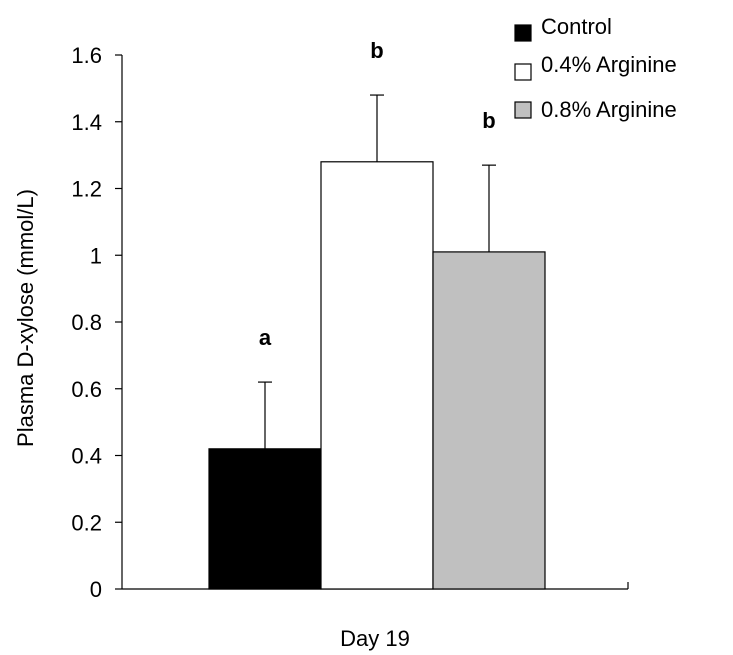 This screenshot has height=655, width=733. I want to click on legend-label-1: Control, so click(576, 26).